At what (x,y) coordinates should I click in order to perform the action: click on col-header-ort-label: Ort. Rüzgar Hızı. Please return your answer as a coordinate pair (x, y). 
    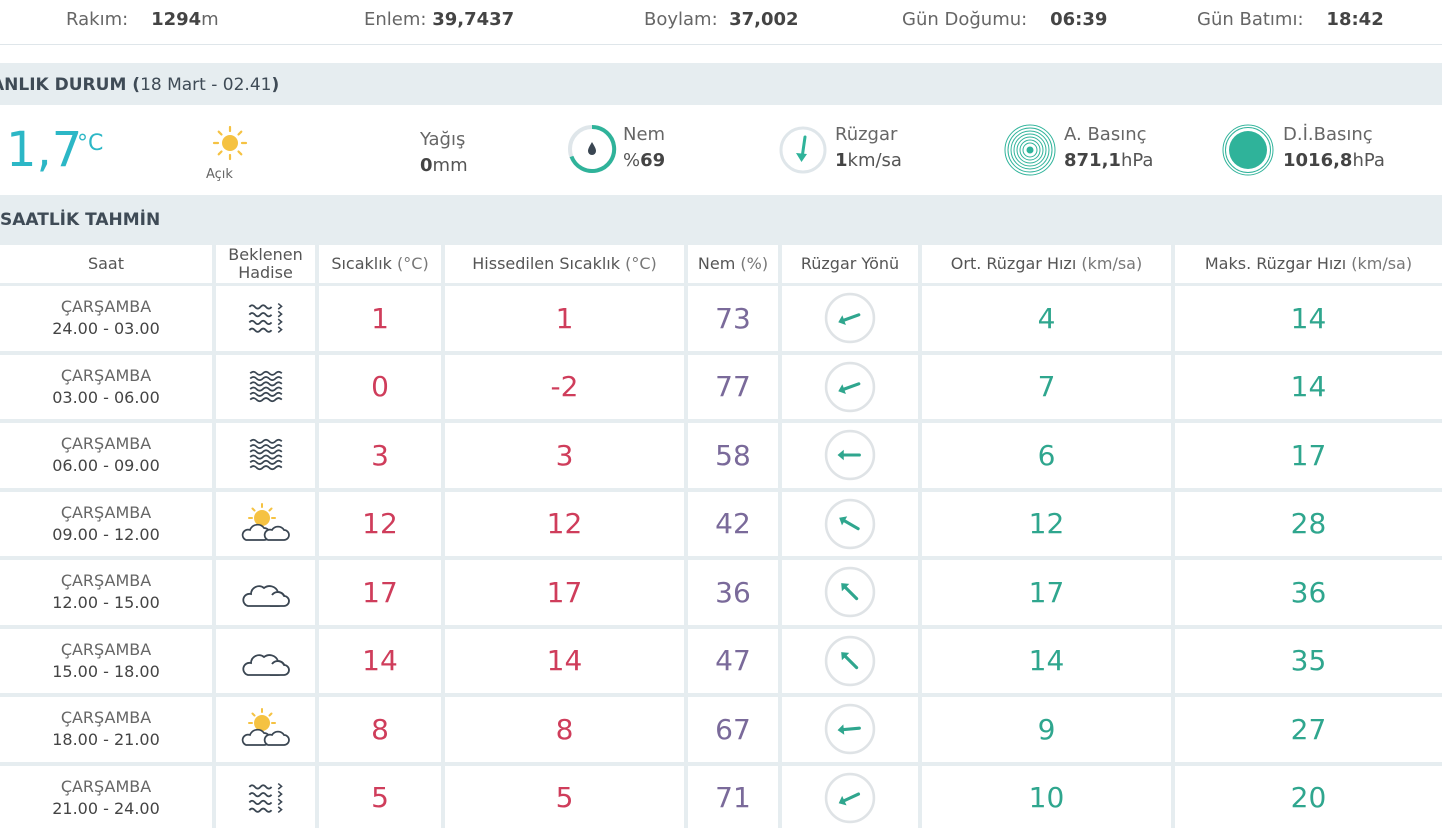
    Looking at the image, I should click on (1014, 264).